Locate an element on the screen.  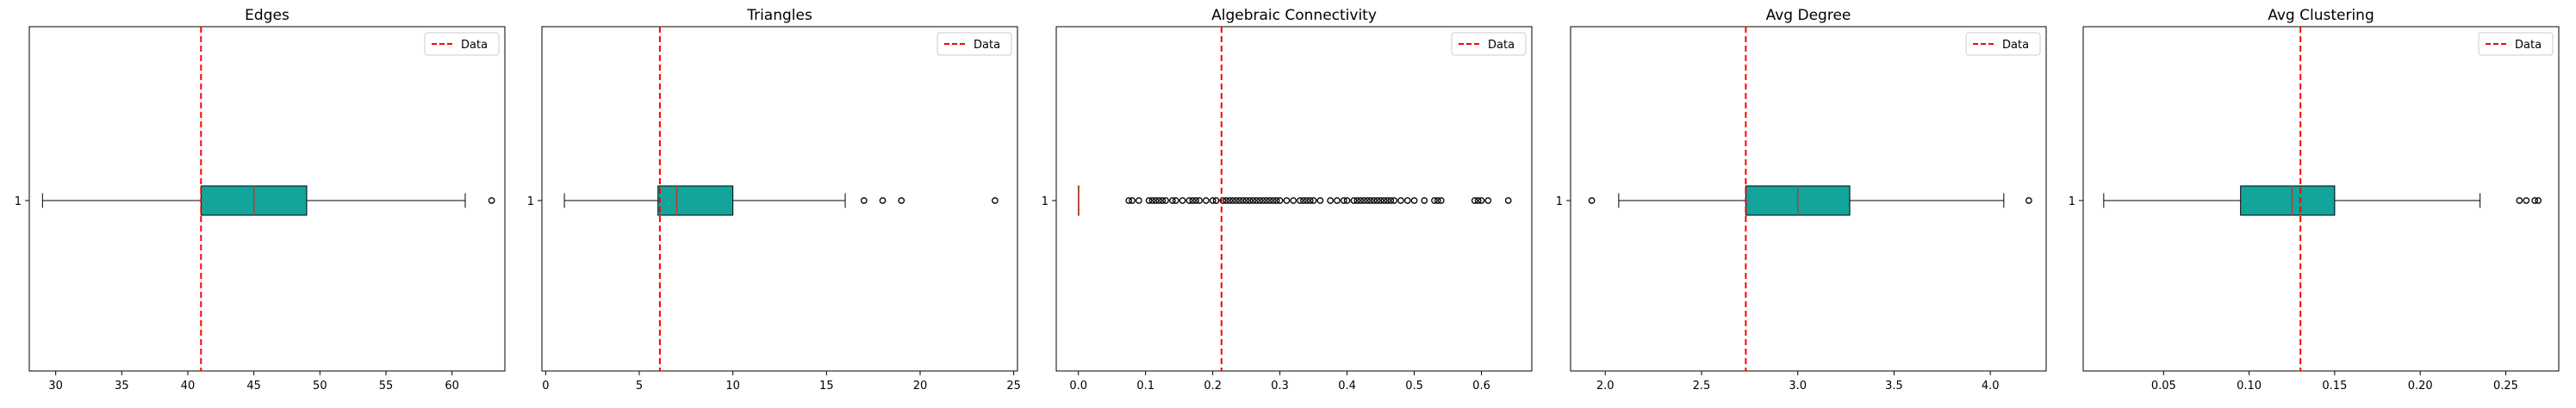
x-tick-label: 50 is located at coordinates (320, 387).